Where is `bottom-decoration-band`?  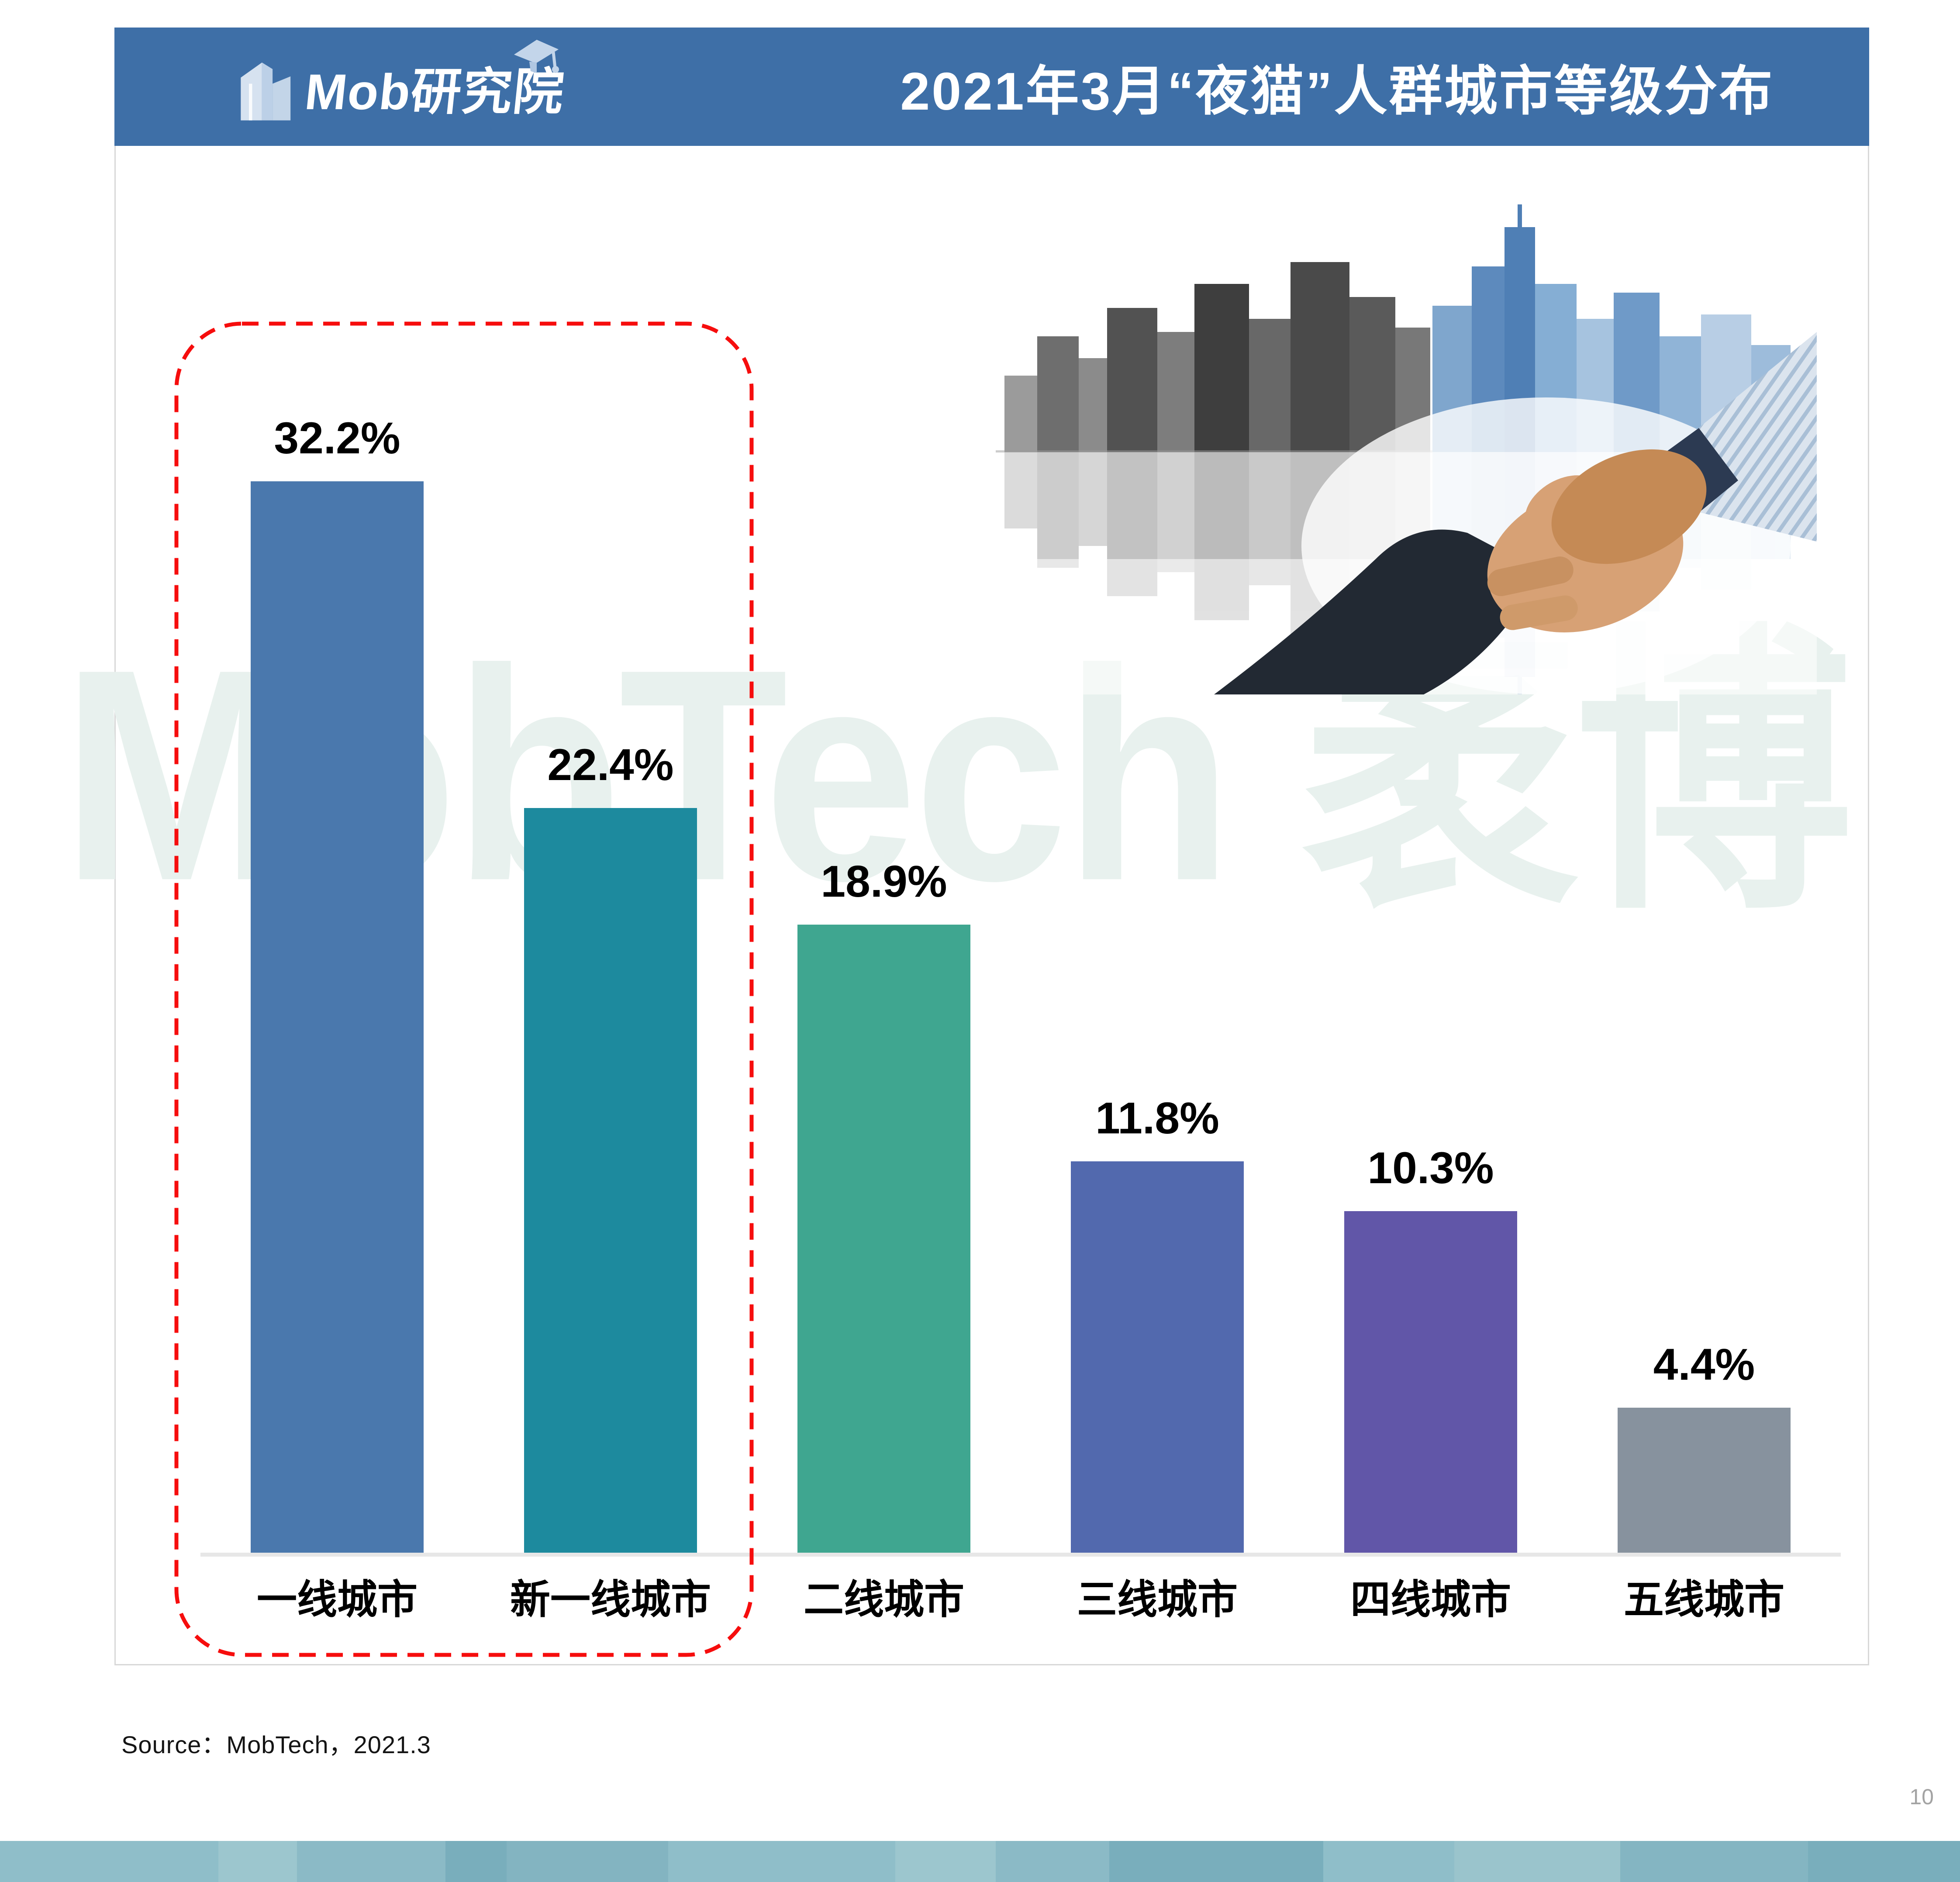
bottom-decoration-band is located at coordinates (980, 1861).